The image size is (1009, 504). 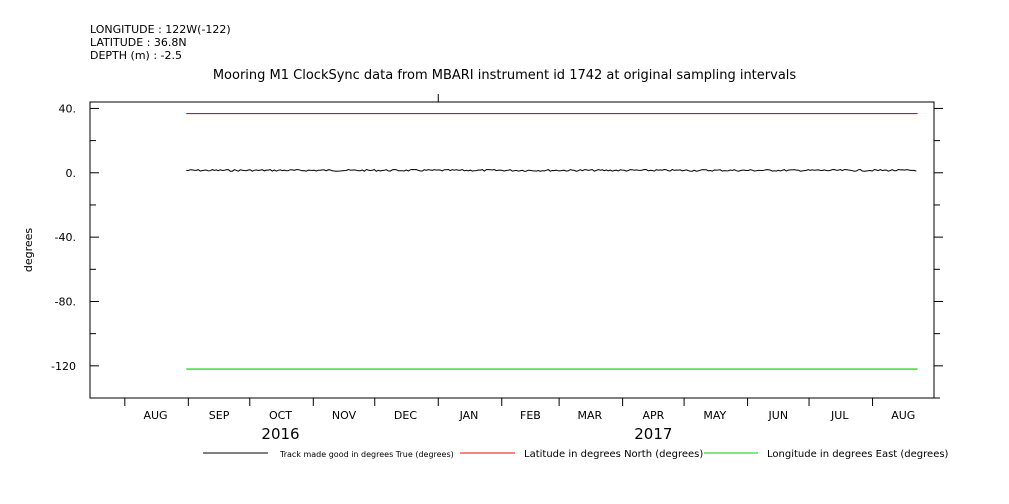 I want to click on x-tick-label: JAN, so click(x=469, y=415).